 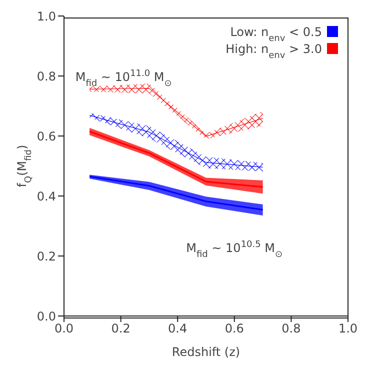 I want to click on legend-label: High: n$_{env}$ > 3.0, so click(x=274, y=51).